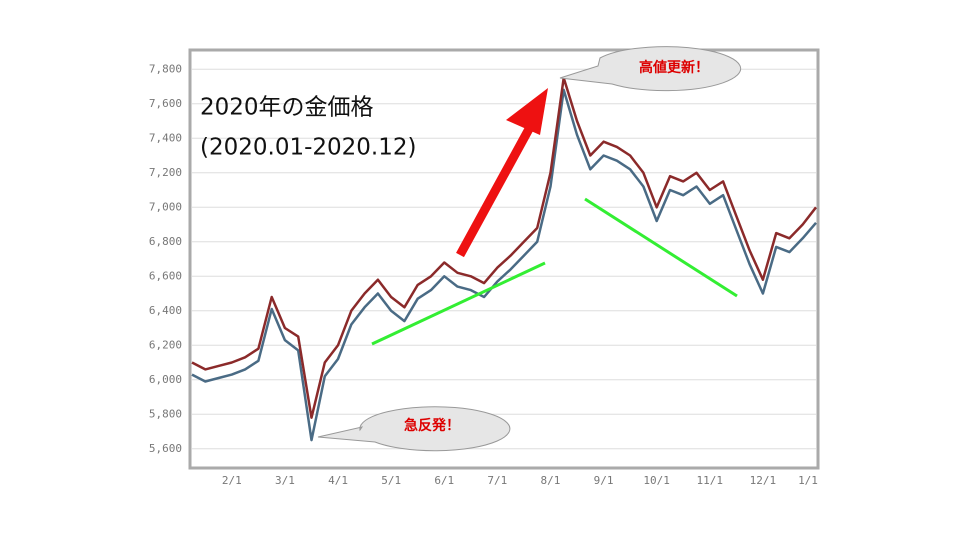 This screenshot has width=960, height=540. What do you see at coordinates (165, 68) in the screenshot?
I see `y-tick-label: 7,800` at bounding box center [165, 68].